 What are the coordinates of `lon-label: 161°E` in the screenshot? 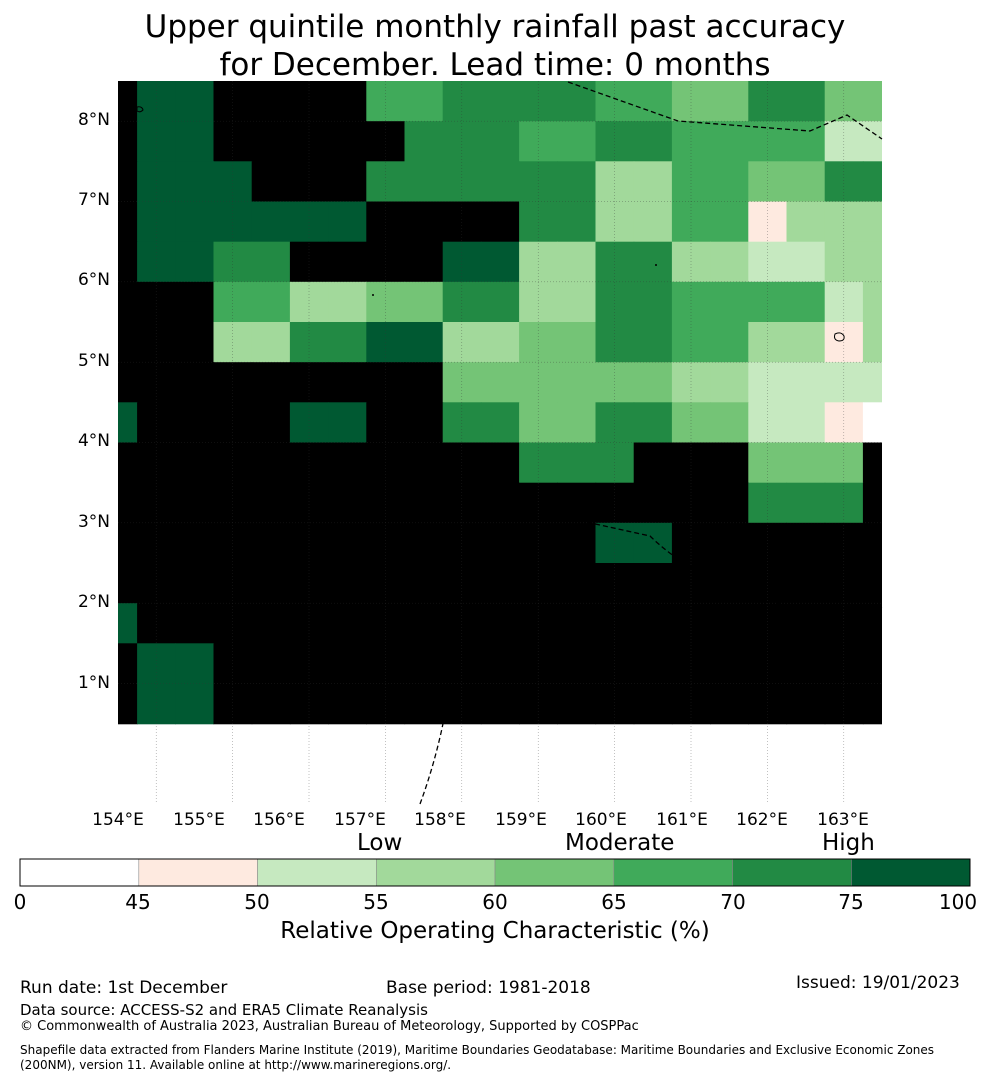 It's located at (682, 820).